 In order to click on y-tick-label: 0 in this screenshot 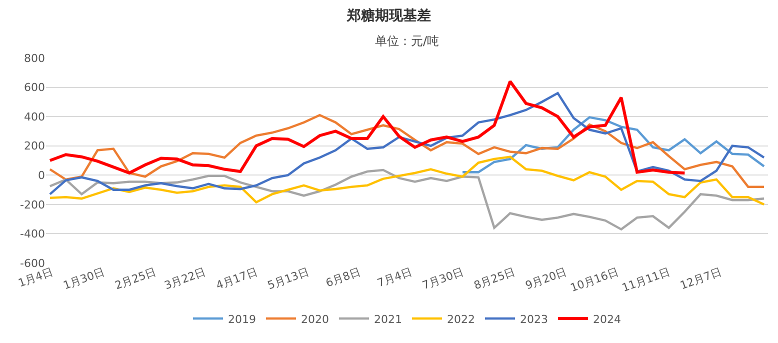, I will do `click(41, 175)`.